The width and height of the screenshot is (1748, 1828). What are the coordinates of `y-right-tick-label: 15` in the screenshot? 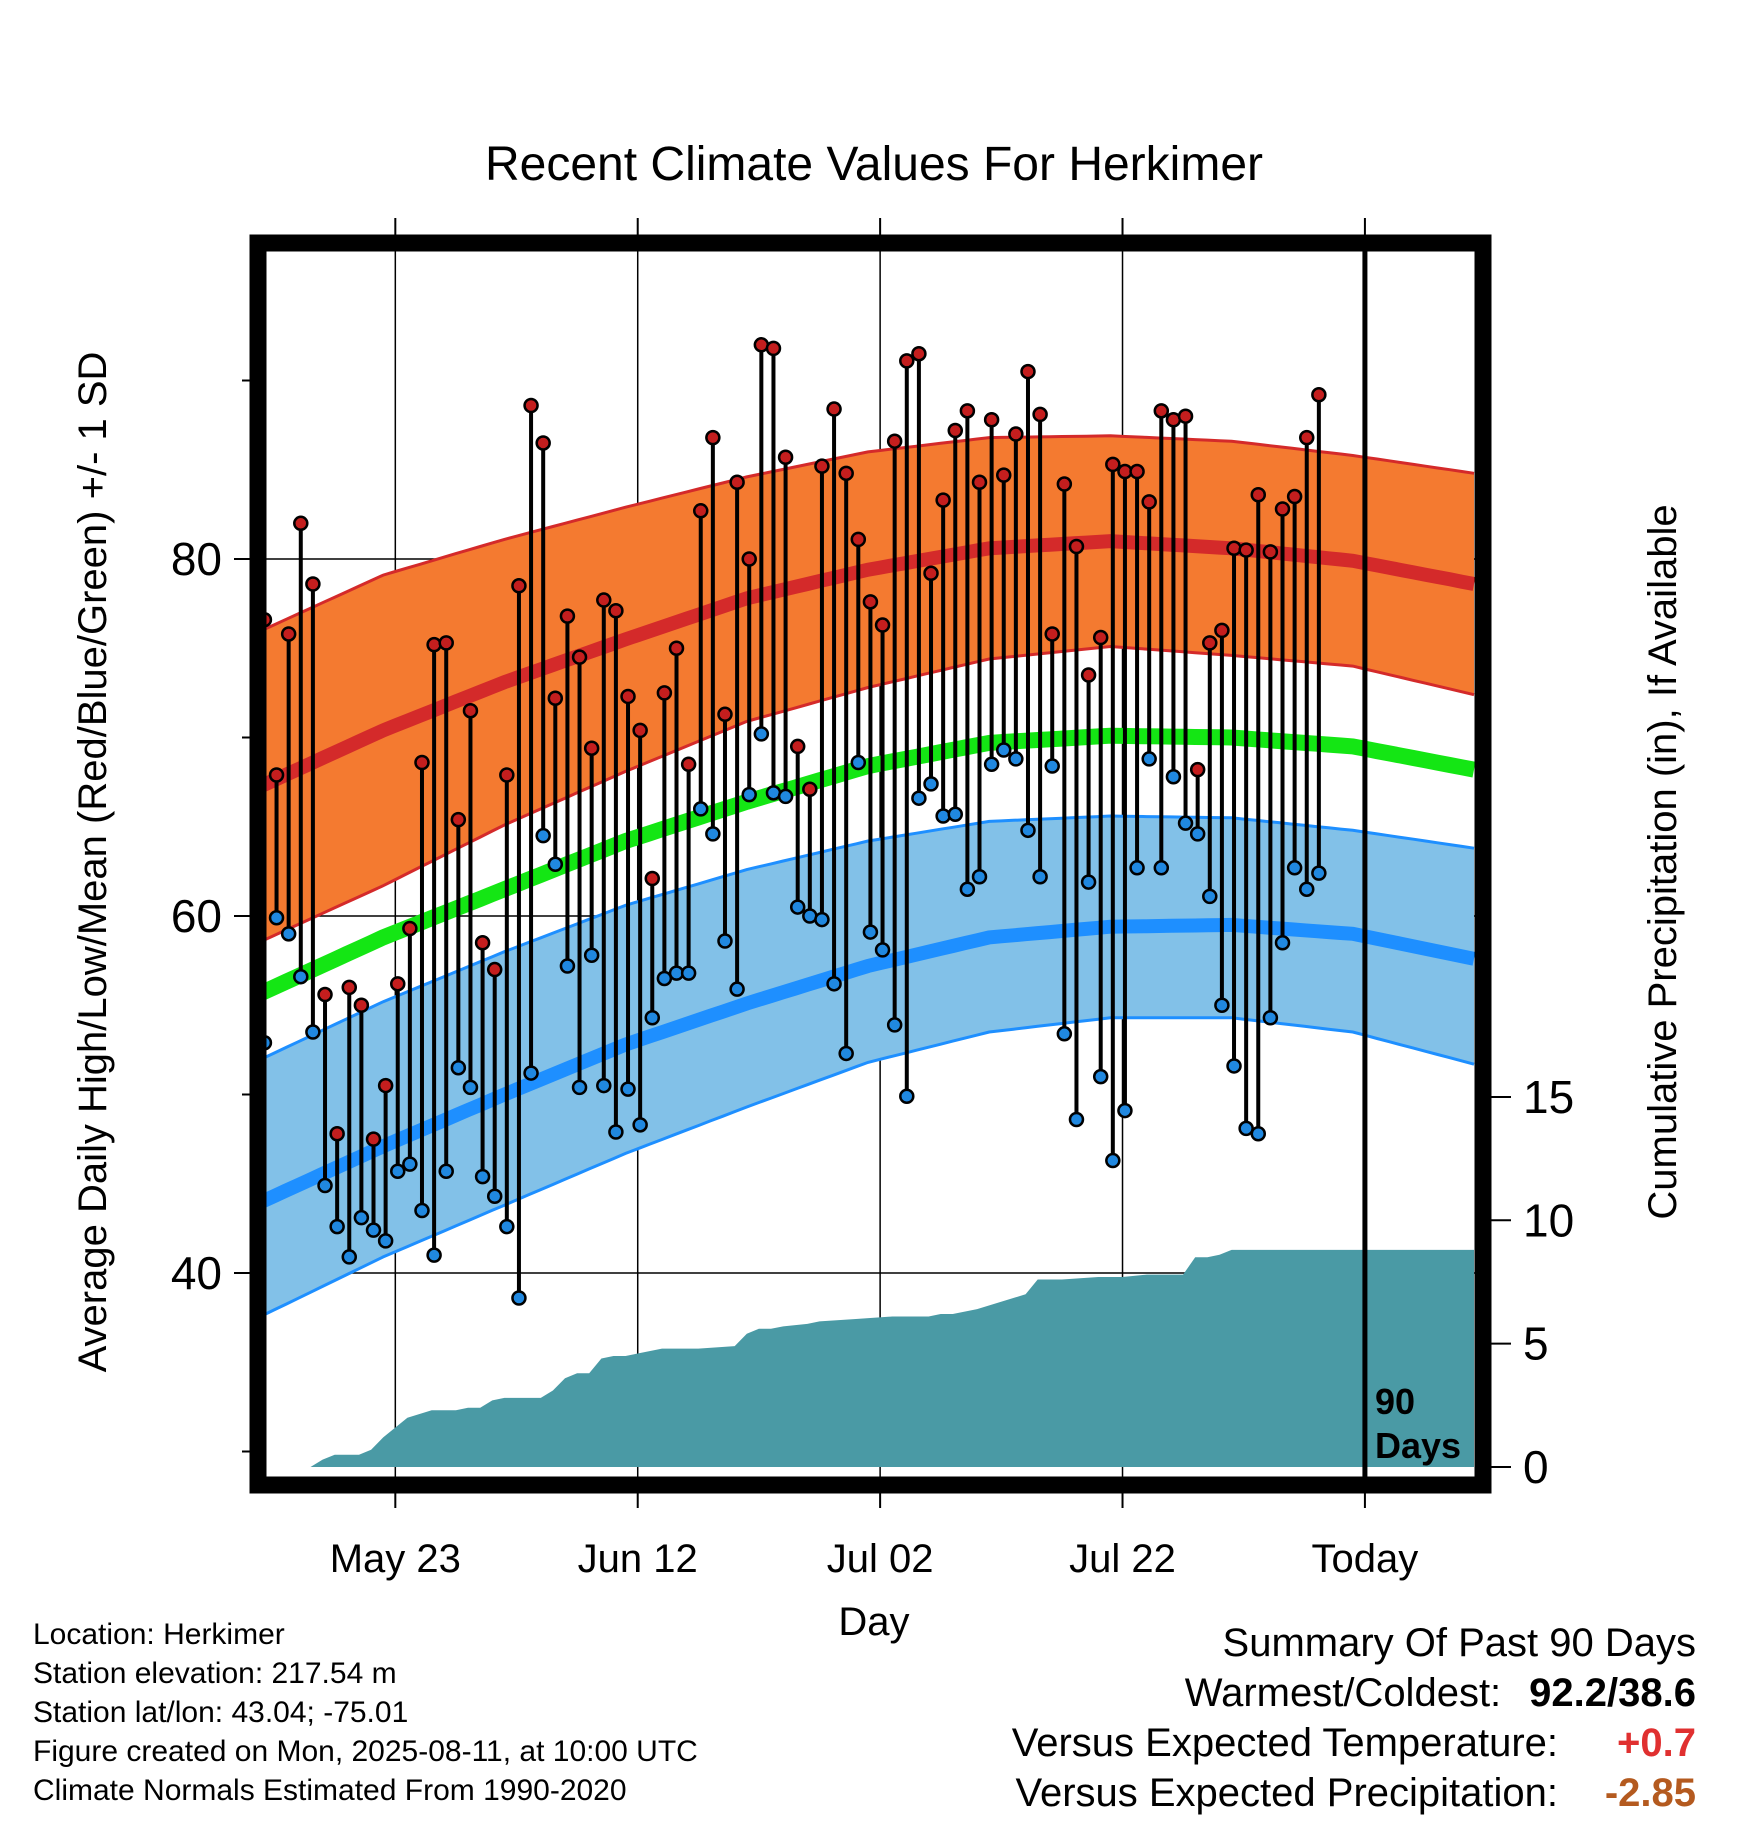 It's located at (1548, 1097).